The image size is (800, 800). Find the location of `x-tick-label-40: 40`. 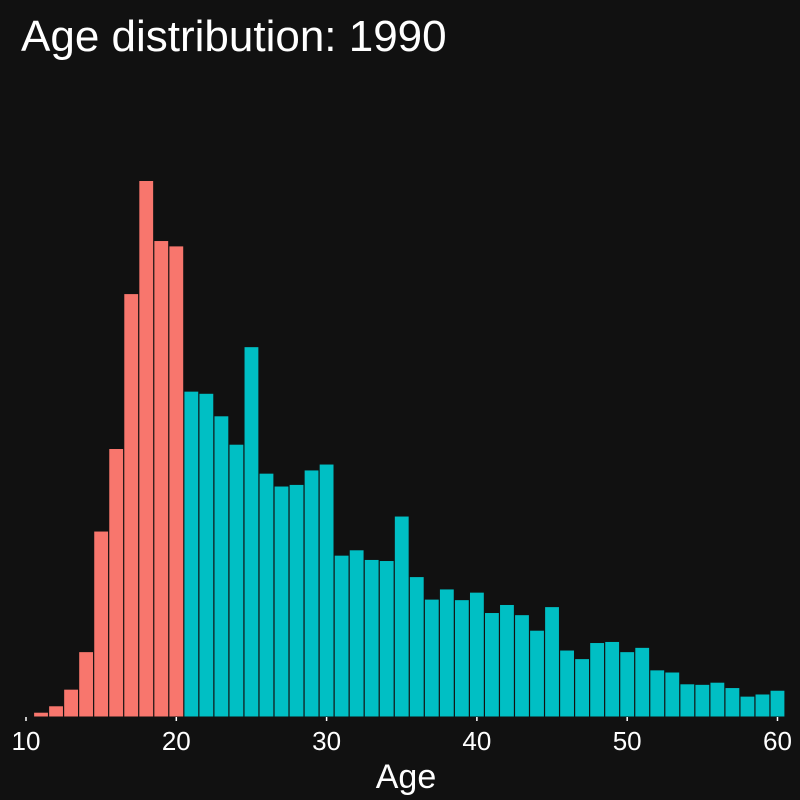

x-tick-label-40: 40 is located at coordinates (476, 741).